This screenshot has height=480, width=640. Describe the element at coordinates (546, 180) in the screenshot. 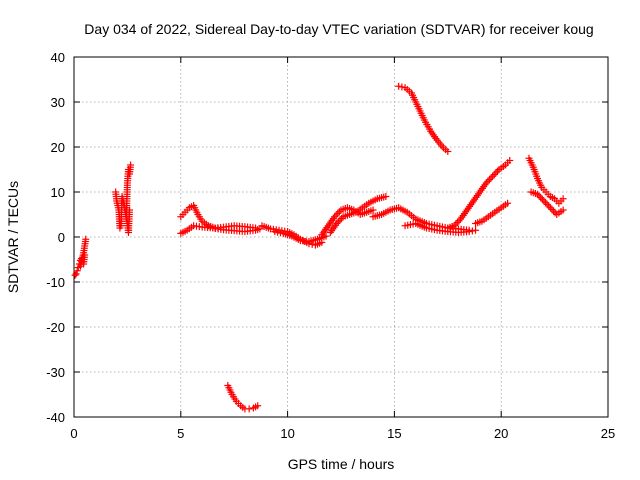

I see `series-seg-21h` at that location.